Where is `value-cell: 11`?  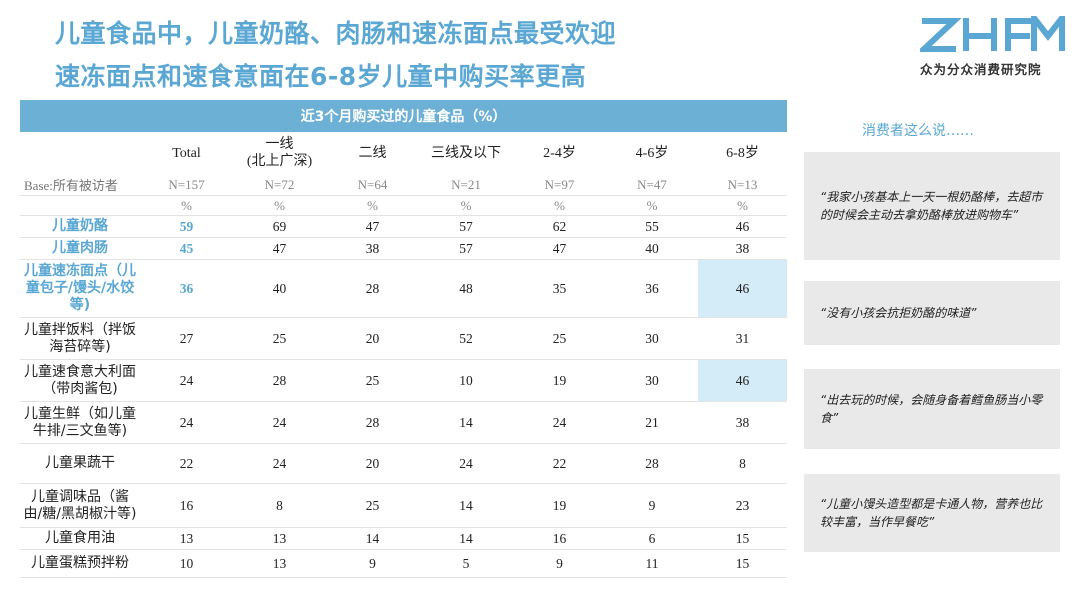 value-cell: 11 is located at coordinates (652, 563).